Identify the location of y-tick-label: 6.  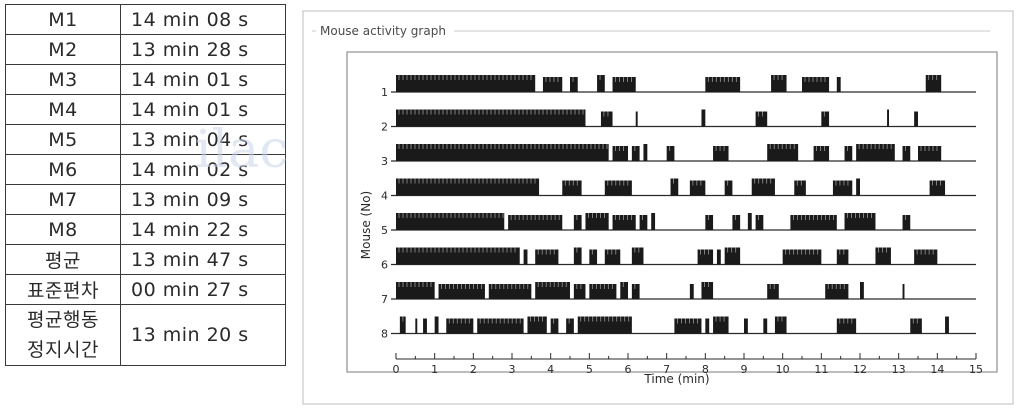
(384, 265).